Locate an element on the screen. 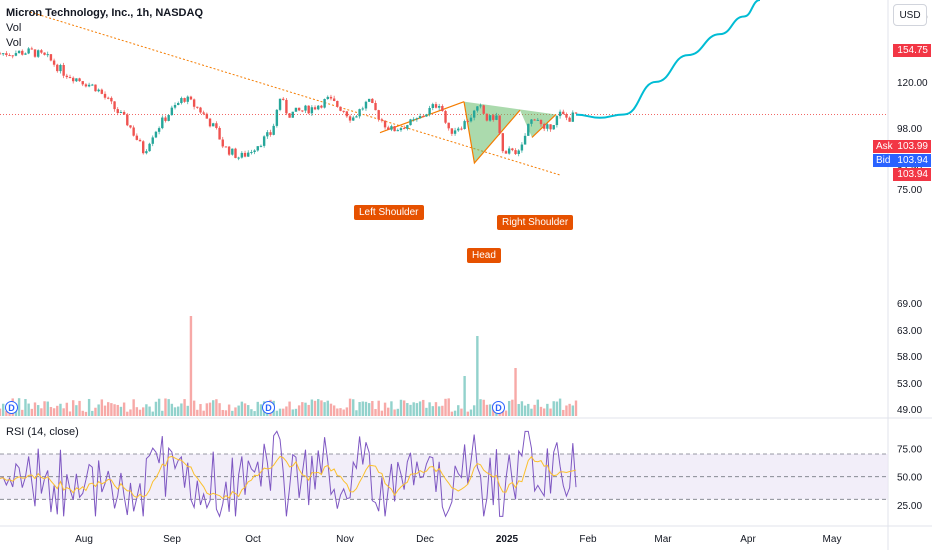  time-tick-label: Oct is located at coordinates (253, 539).